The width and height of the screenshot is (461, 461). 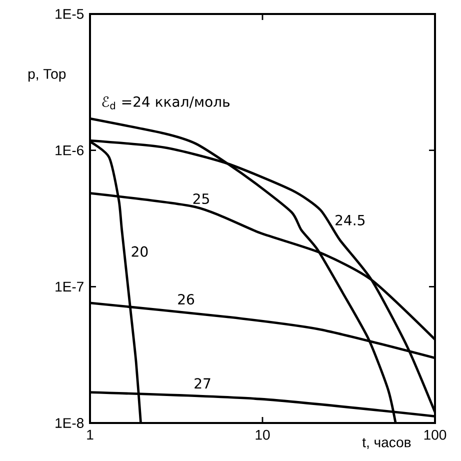 I want to click on series-label: 26, so click(x=186, y=299).